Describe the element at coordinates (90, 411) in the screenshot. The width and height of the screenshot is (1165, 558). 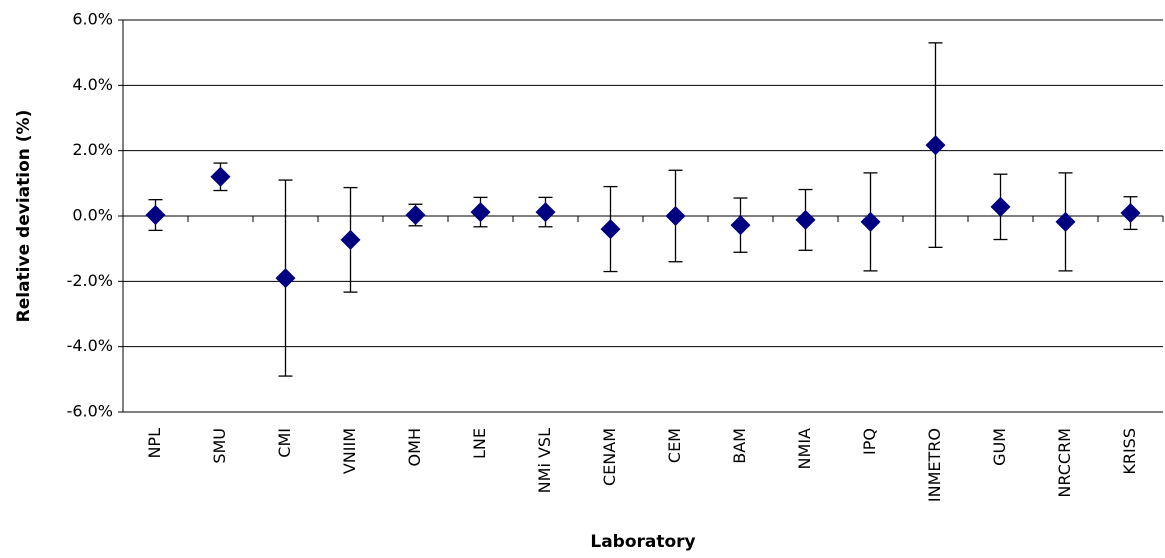
I see `y-tick-label: -6.0%` at that location.